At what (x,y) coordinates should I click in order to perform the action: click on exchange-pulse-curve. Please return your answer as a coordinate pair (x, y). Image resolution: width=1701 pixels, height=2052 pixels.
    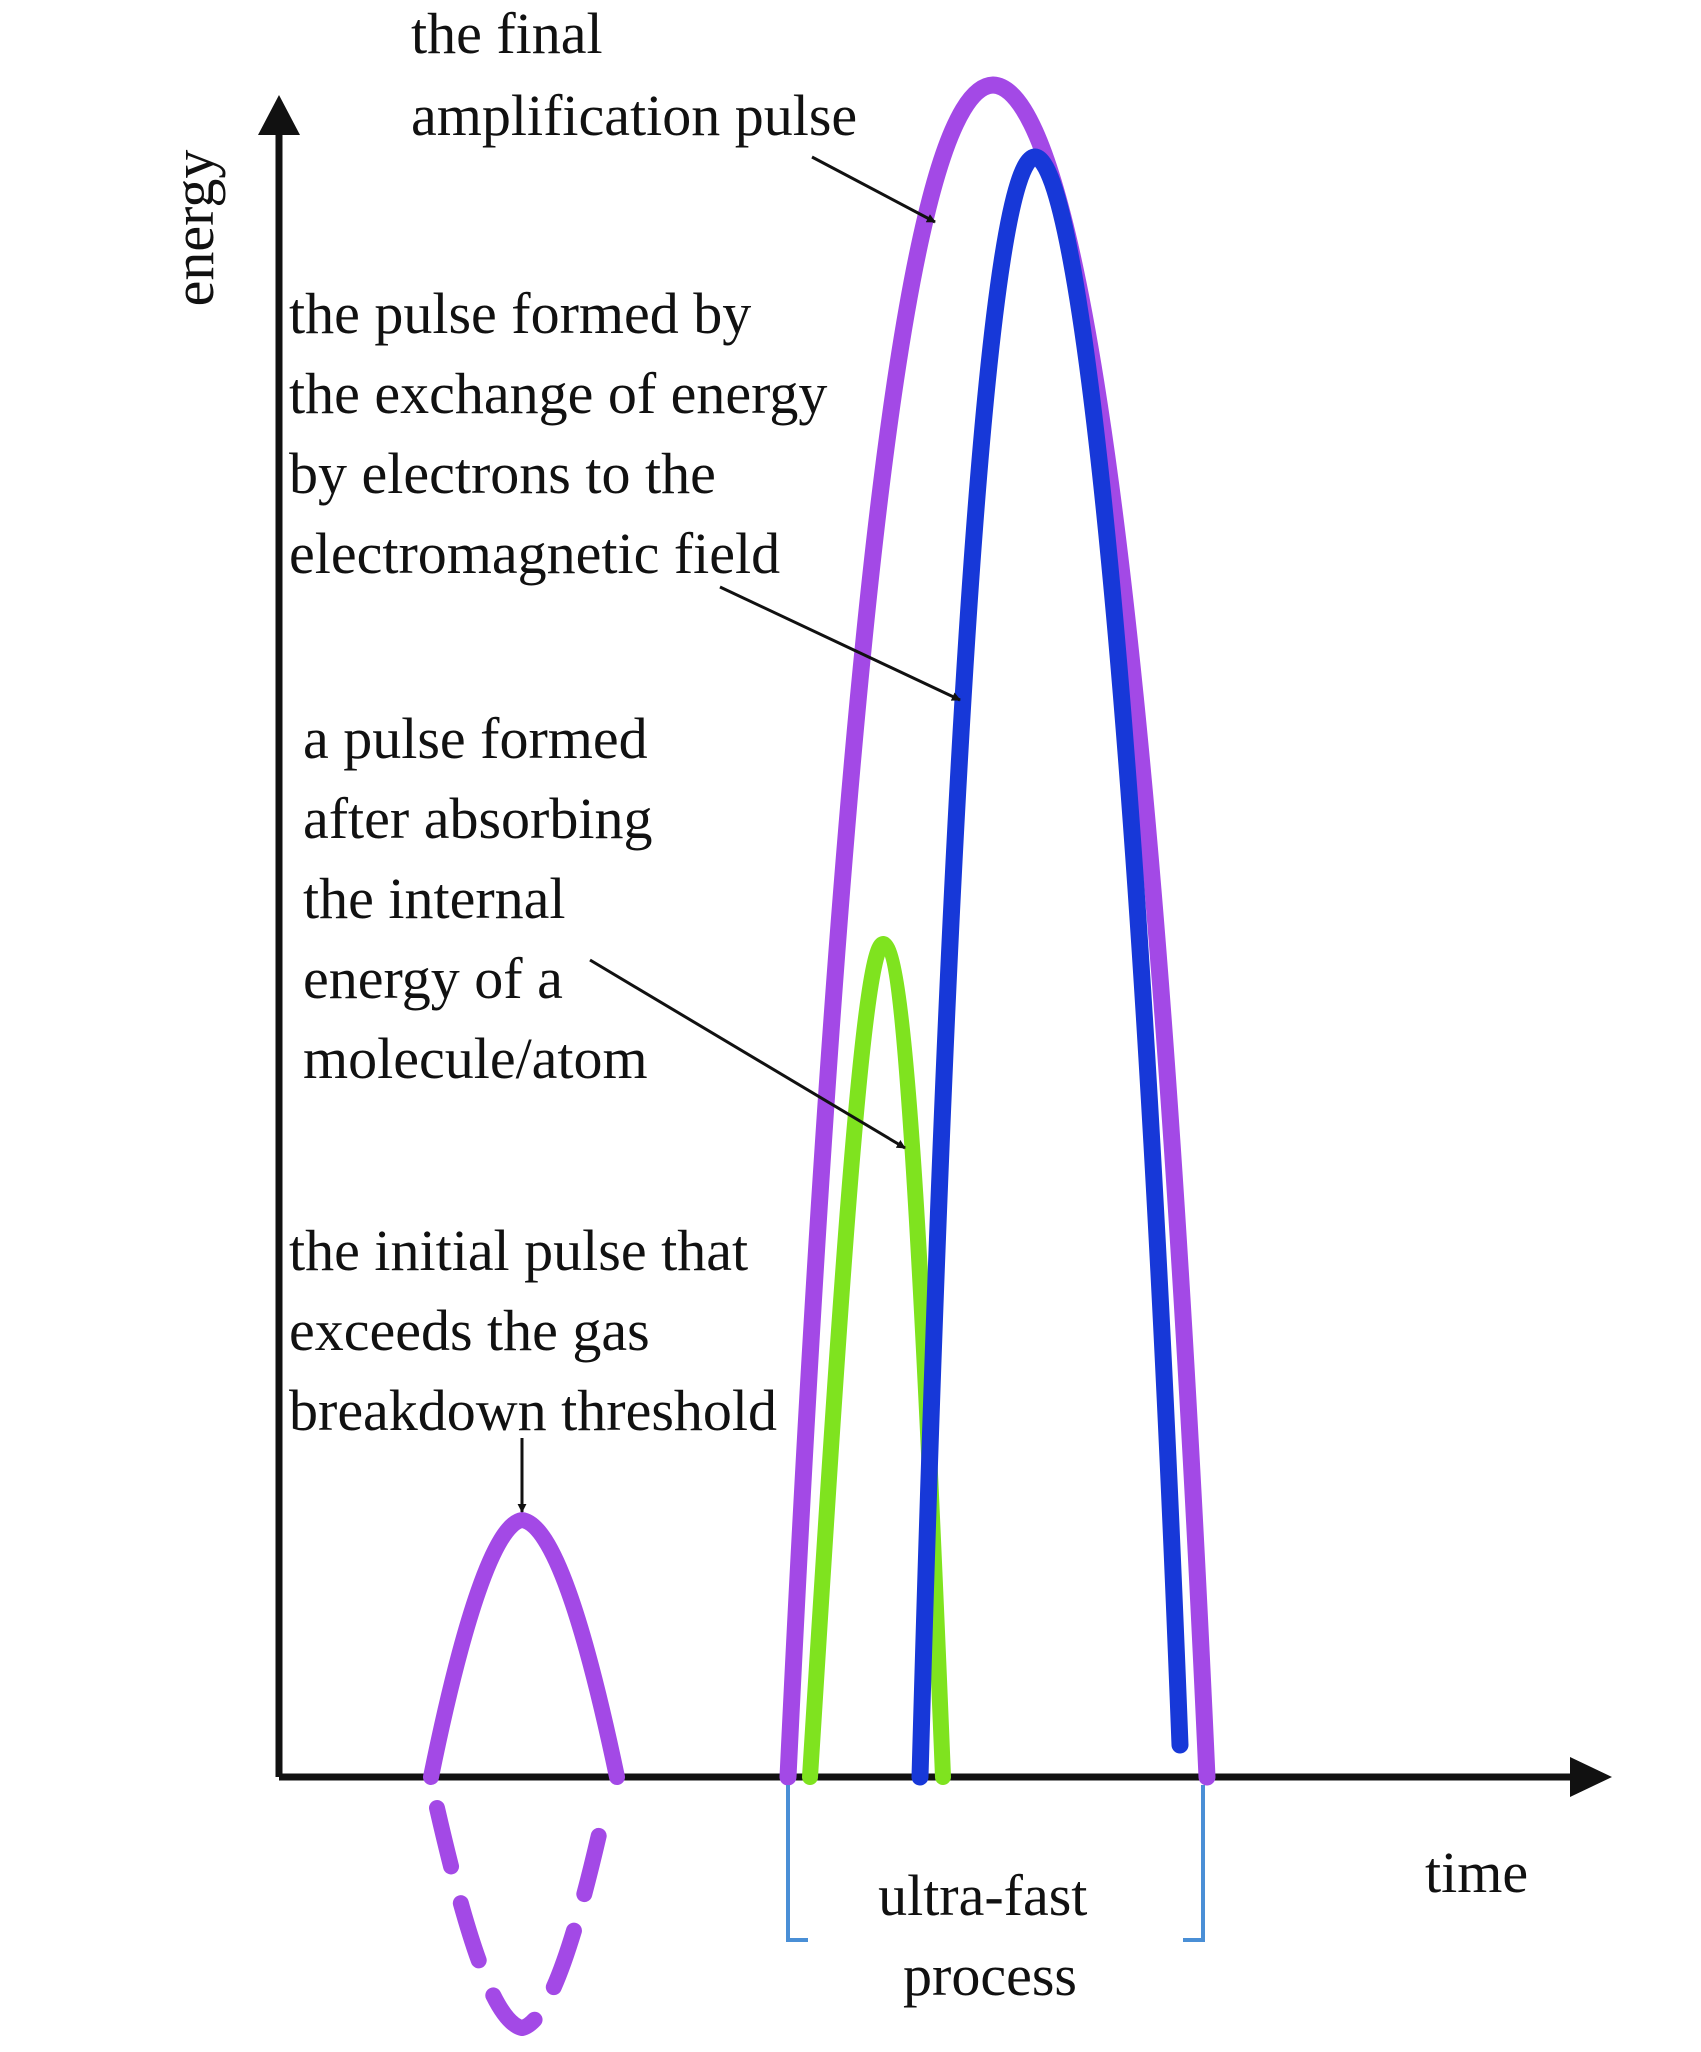
    Looking at the image, I should click on (1050, 967).